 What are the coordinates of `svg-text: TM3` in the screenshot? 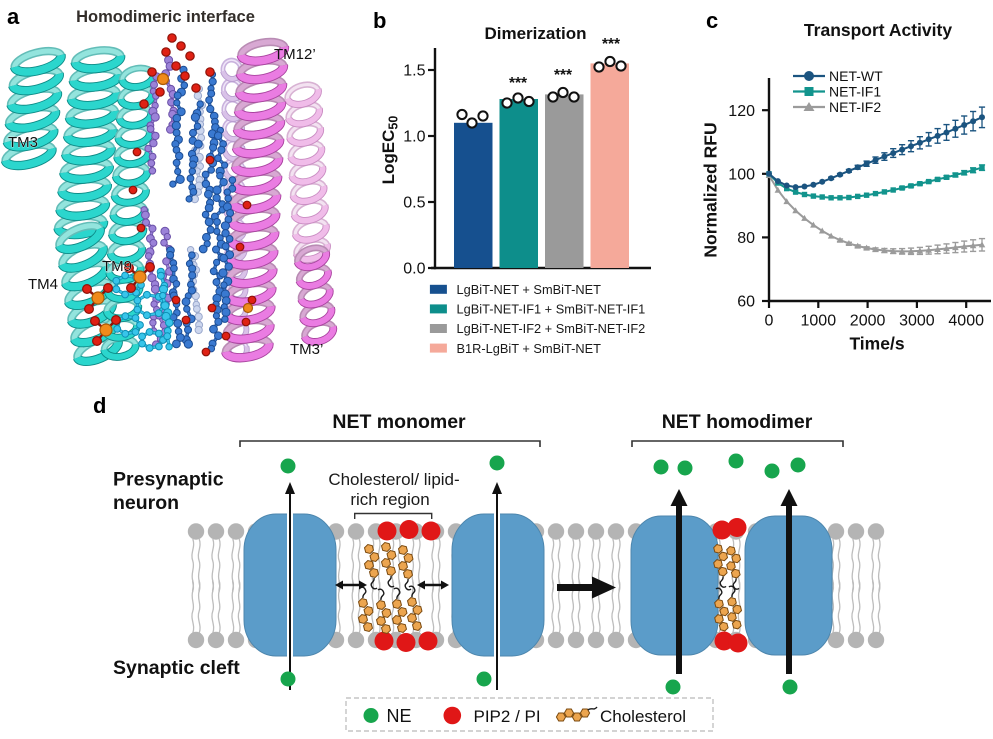 It's located at (23, 142).